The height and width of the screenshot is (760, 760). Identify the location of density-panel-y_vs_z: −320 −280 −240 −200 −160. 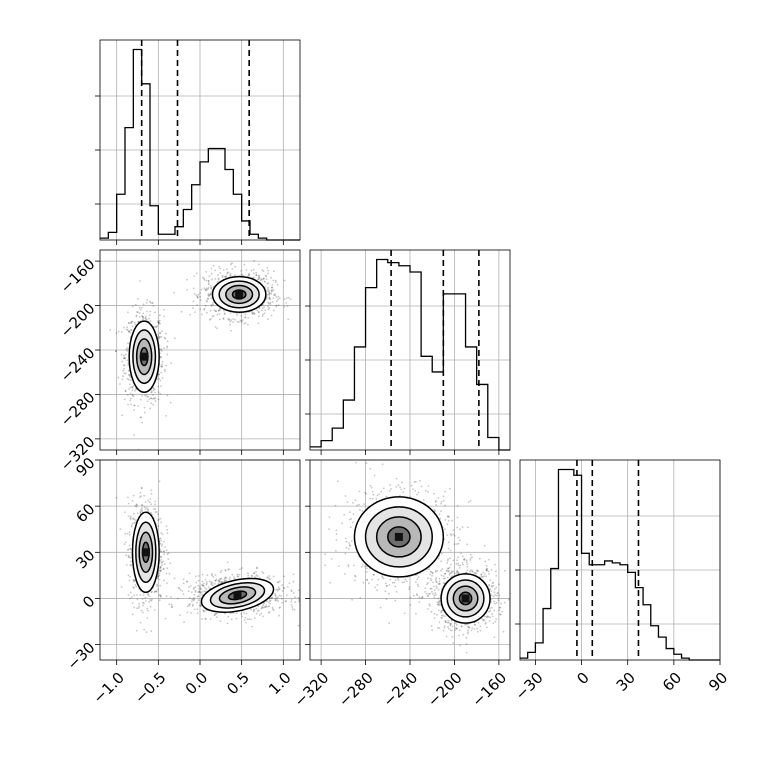
(401, 584).